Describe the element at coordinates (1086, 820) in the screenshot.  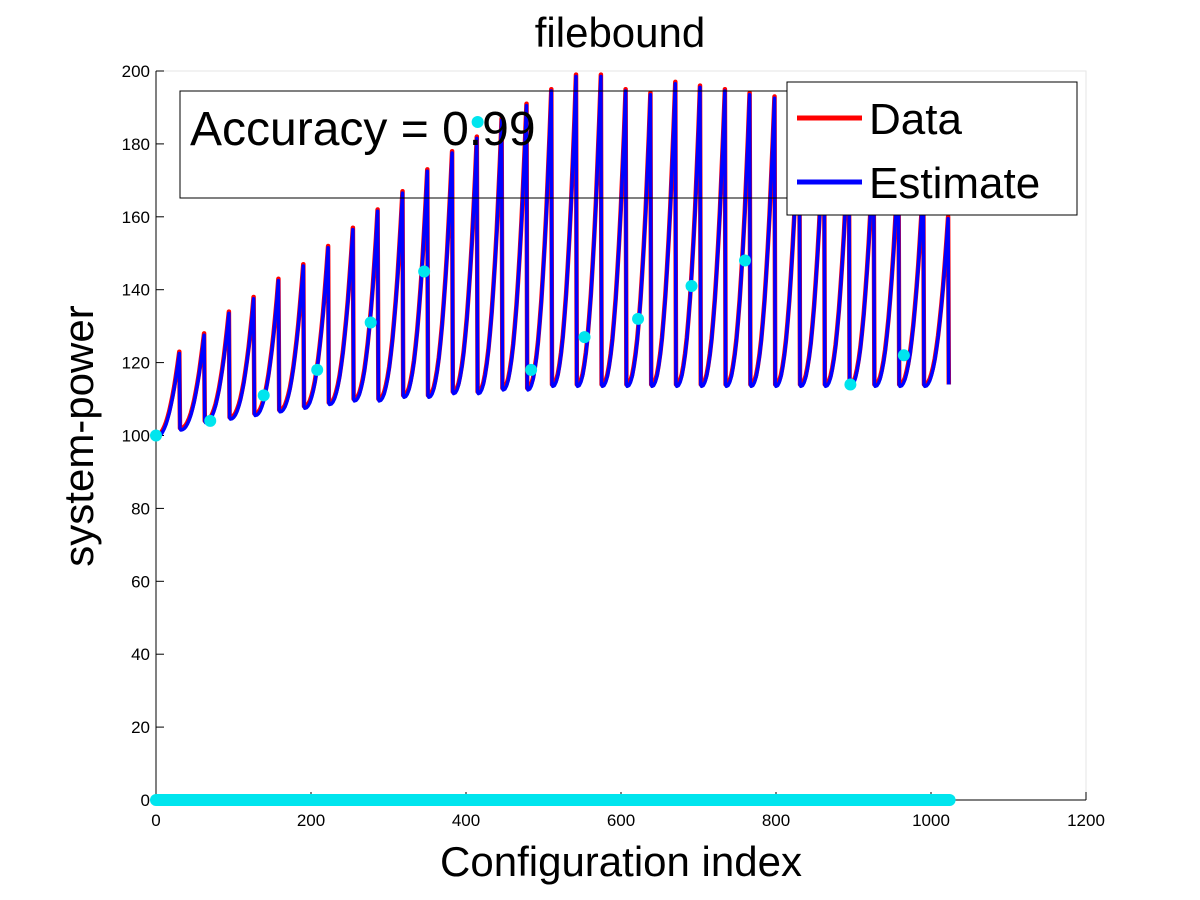
I see `x-tick-label: 1200` at that location.